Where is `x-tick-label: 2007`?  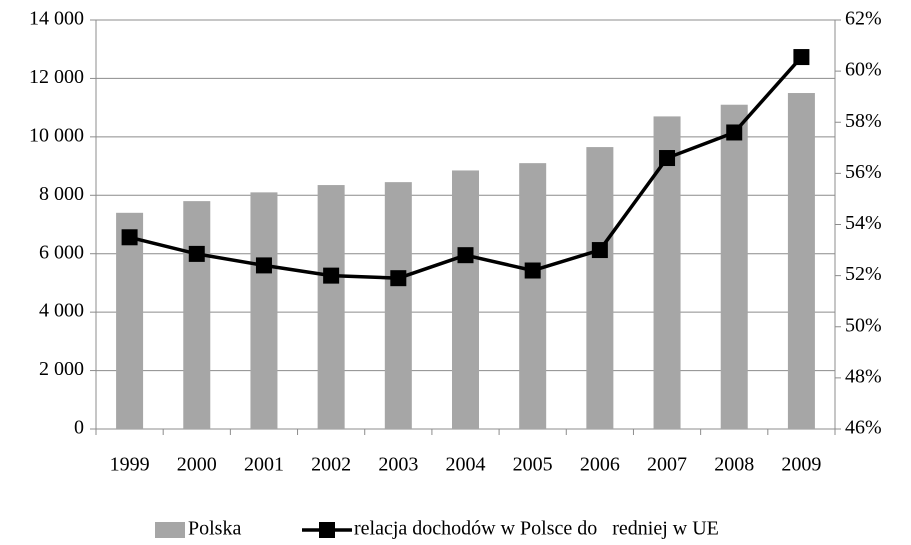 x-tick-label: 2007 is located at coordinates (667, 465).